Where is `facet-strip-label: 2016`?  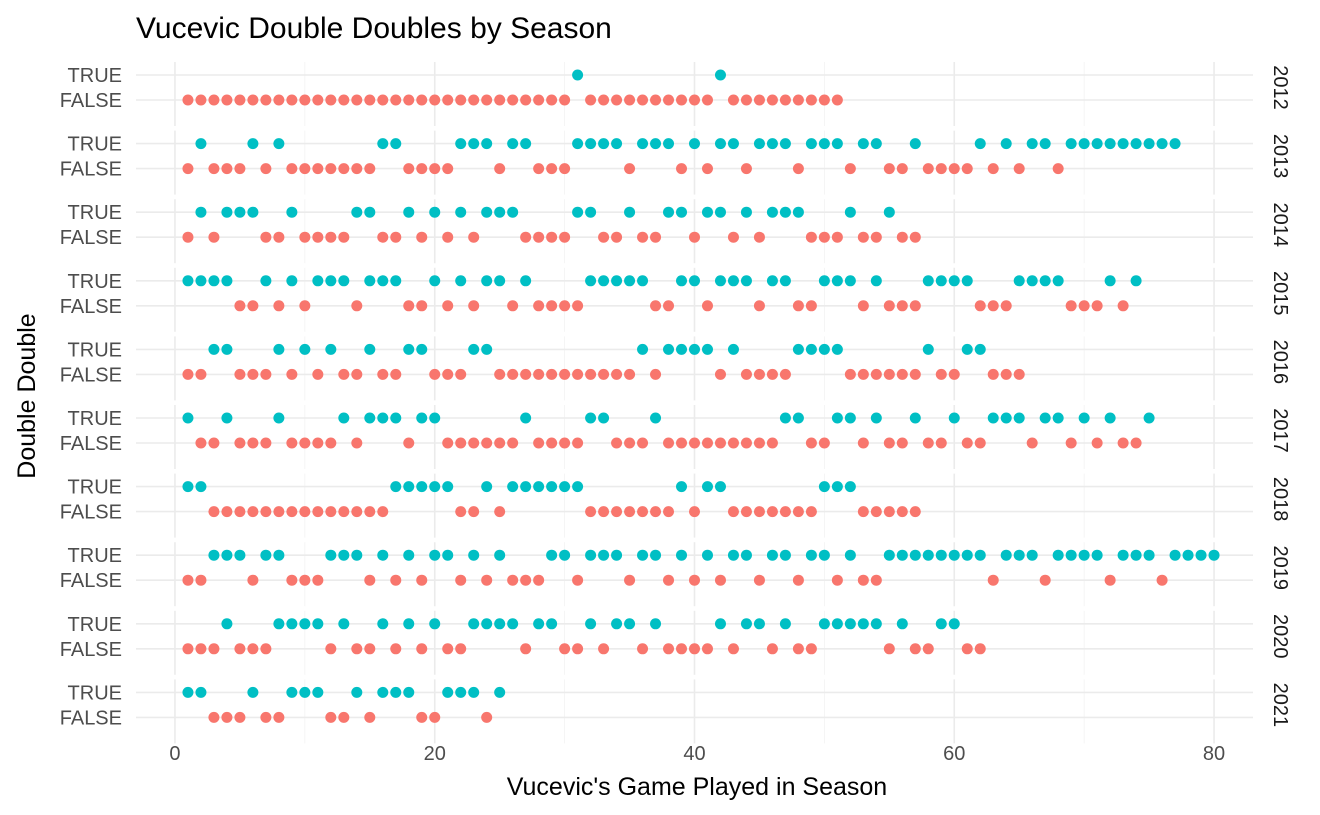
facet-strip-label: 2016 is located at coordinates (1280, 362).